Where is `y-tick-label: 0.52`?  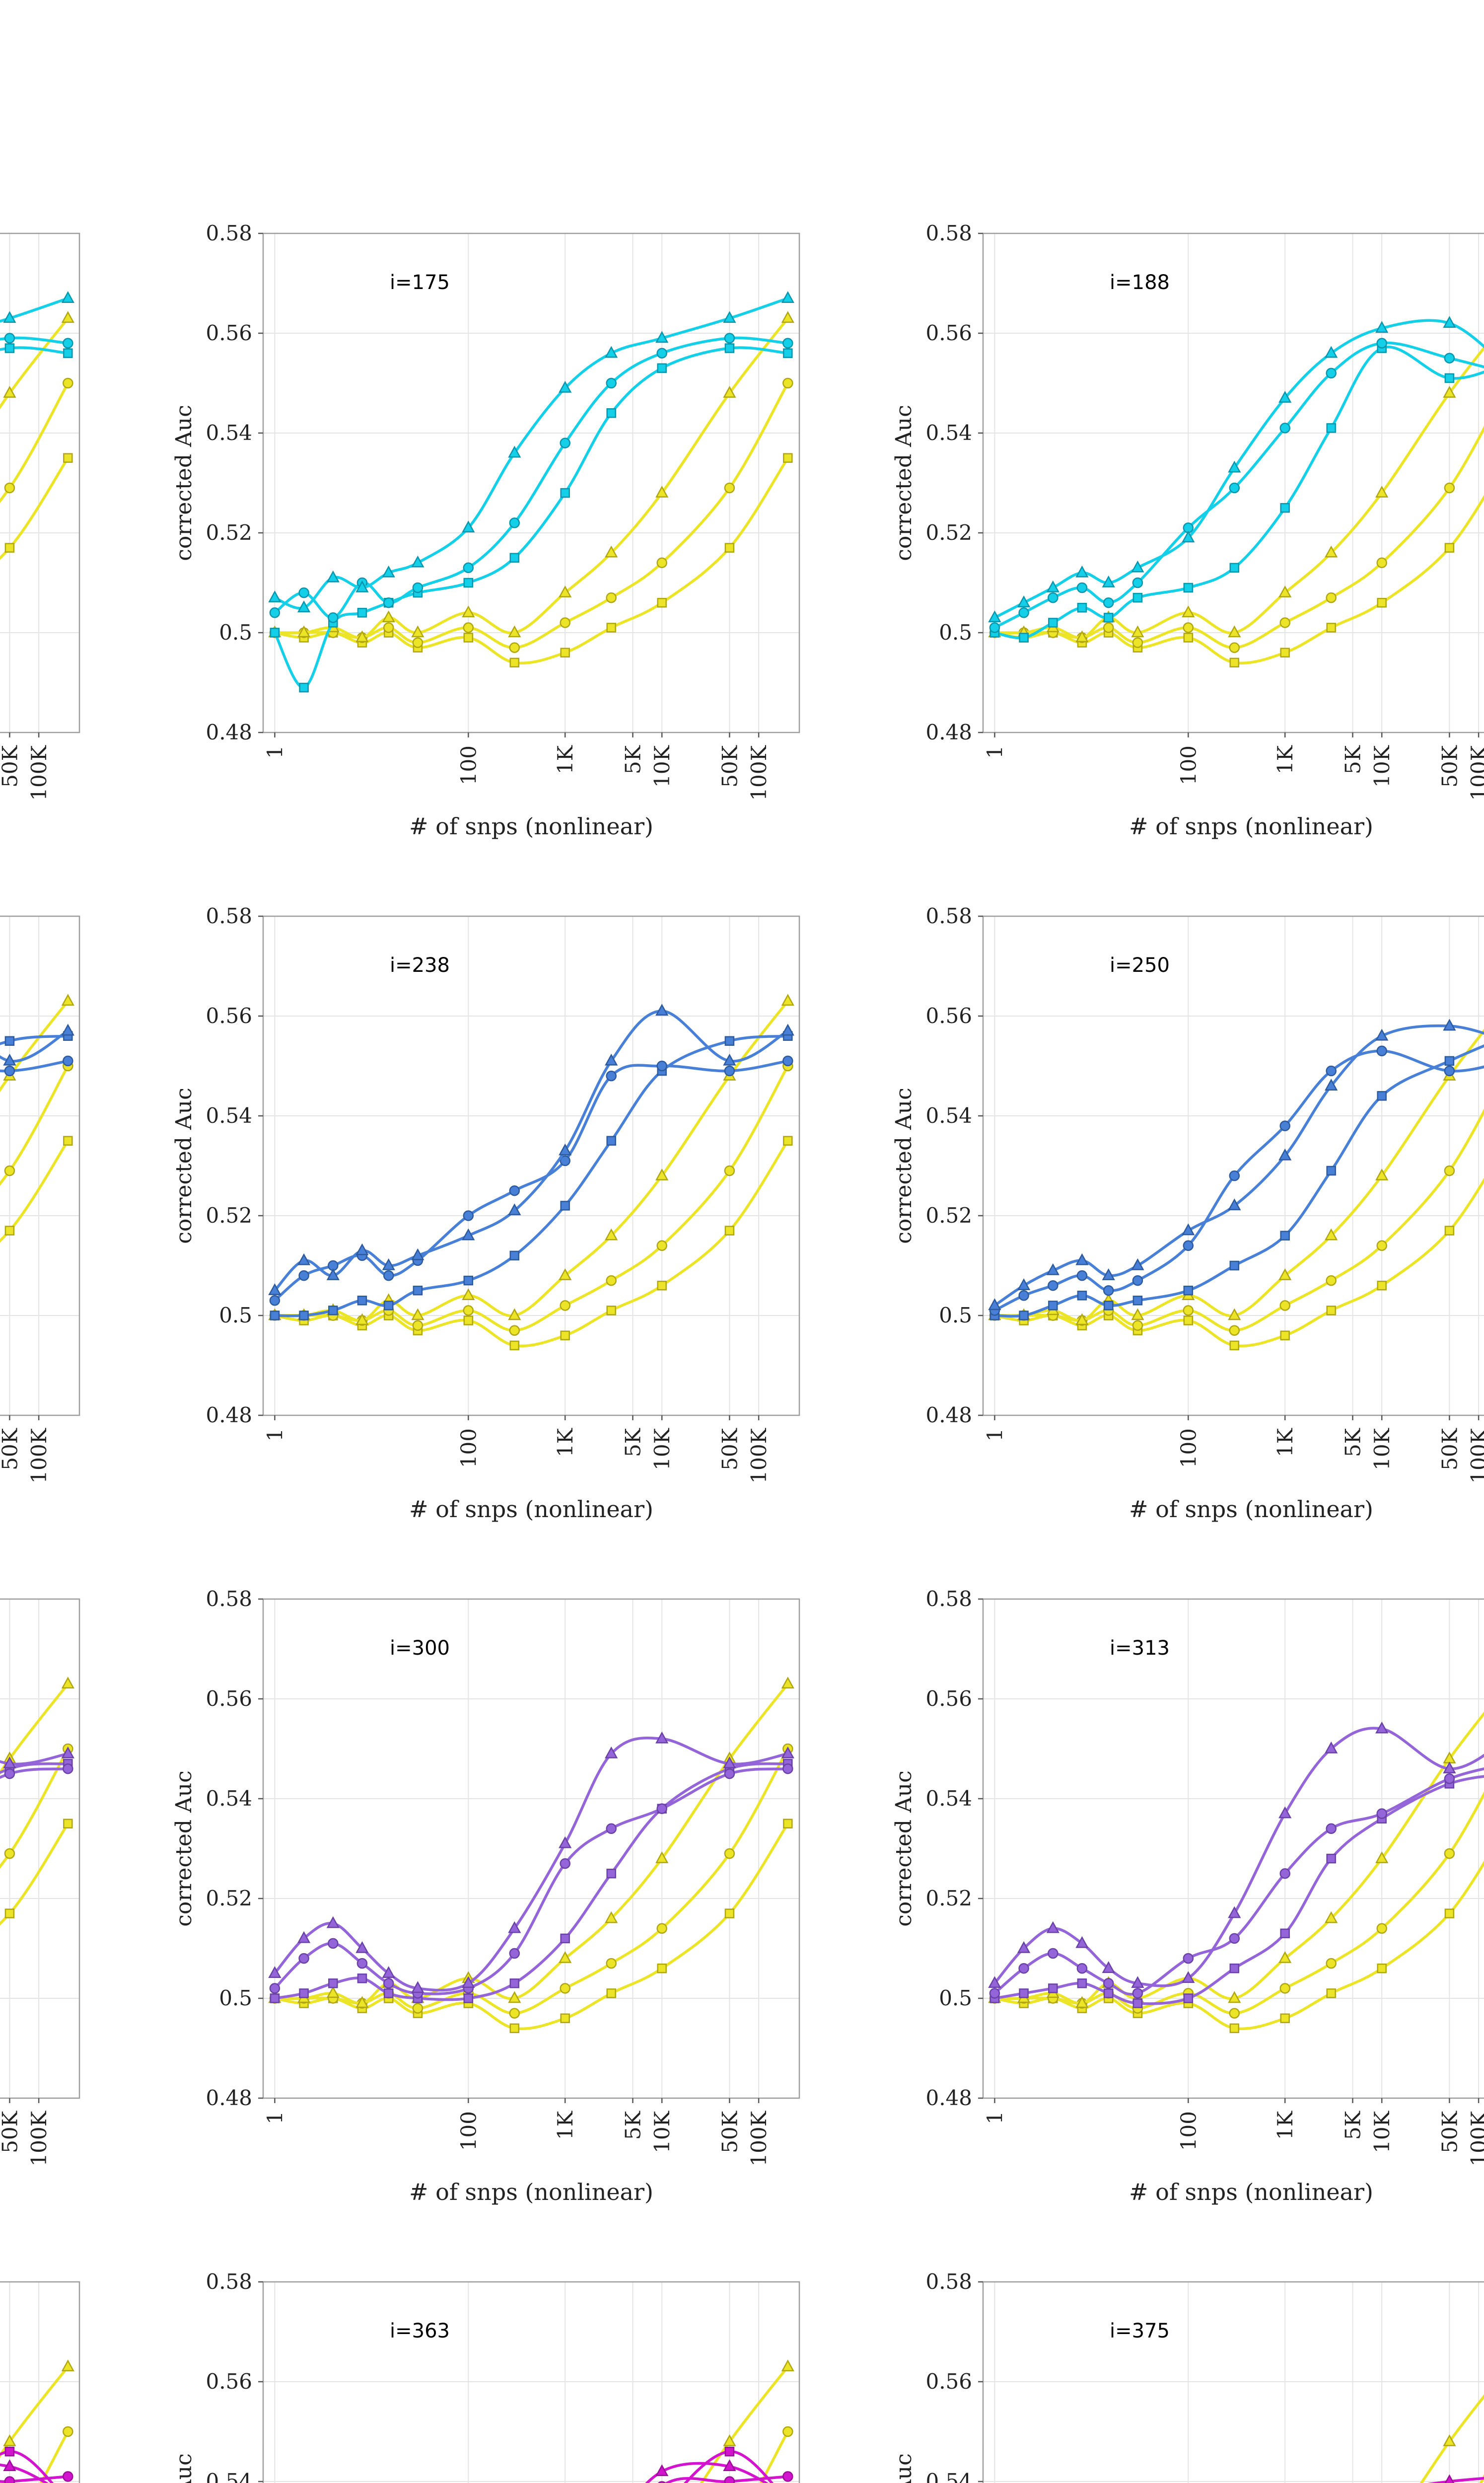 y-tick-label: 0.52 is located at coordinates (948, 1215).